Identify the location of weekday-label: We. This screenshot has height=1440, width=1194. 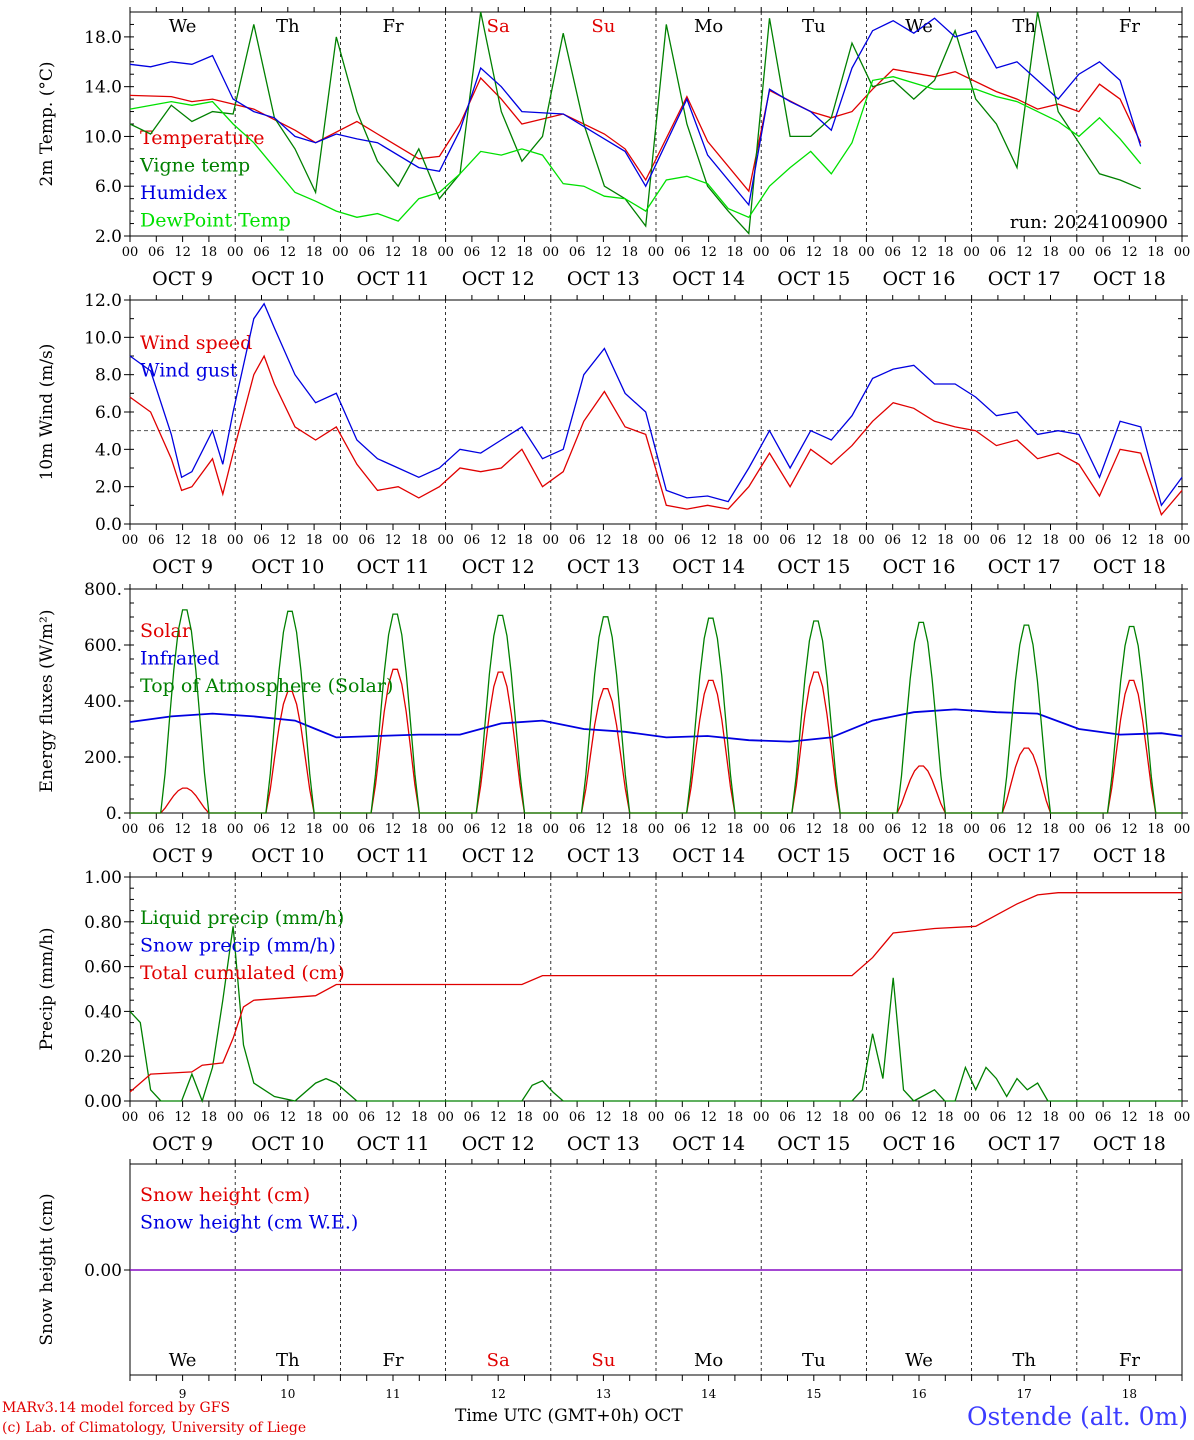
(183, 1360).